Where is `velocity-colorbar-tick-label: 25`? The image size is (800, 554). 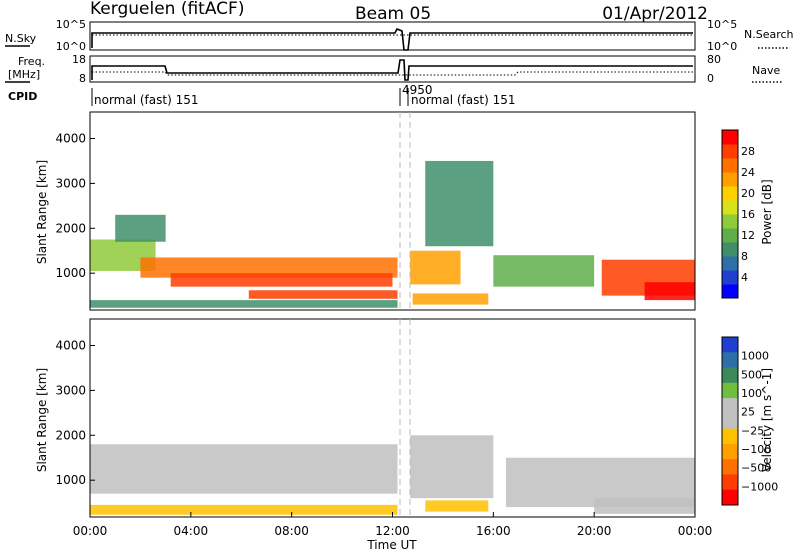 velocity-colorbar-tick-label: 25 is located at coordinates (748, 412).